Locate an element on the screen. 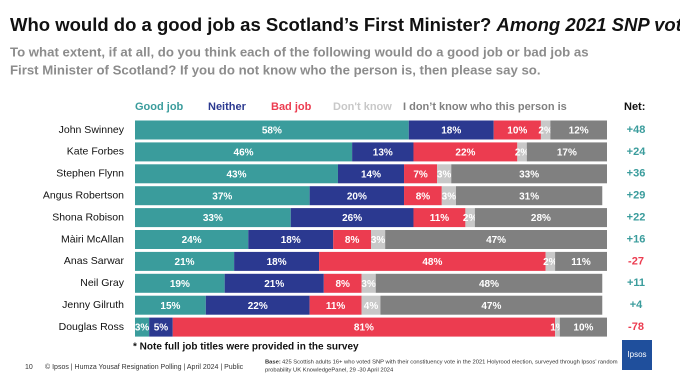 Image resolution: width=680 pixels, height=383 pixels. net-value: -78 is located at coordinates (636, 327).